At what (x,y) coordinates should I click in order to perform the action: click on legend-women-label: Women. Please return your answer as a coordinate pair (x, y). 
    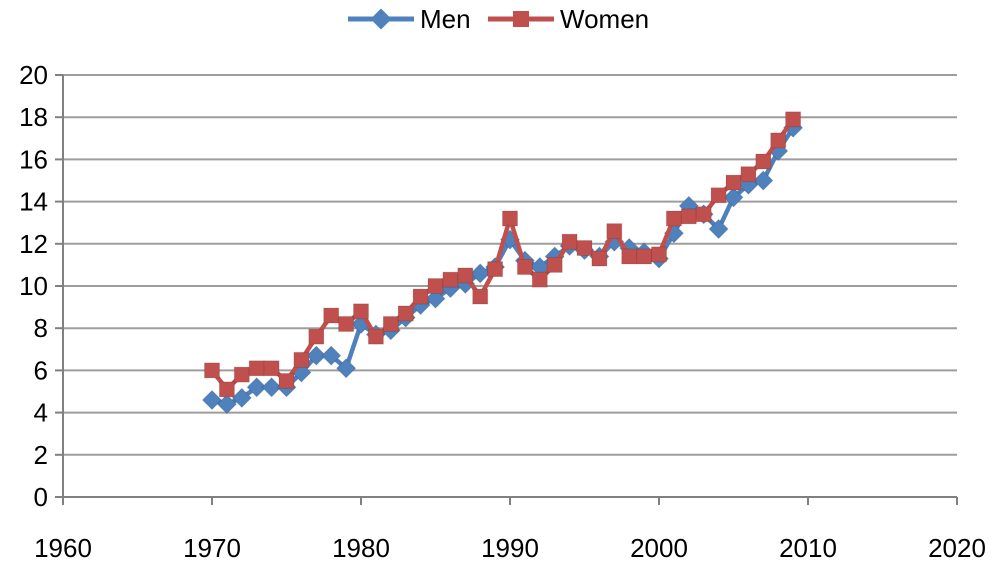
    Looking at the image, I should click on (604, 19).